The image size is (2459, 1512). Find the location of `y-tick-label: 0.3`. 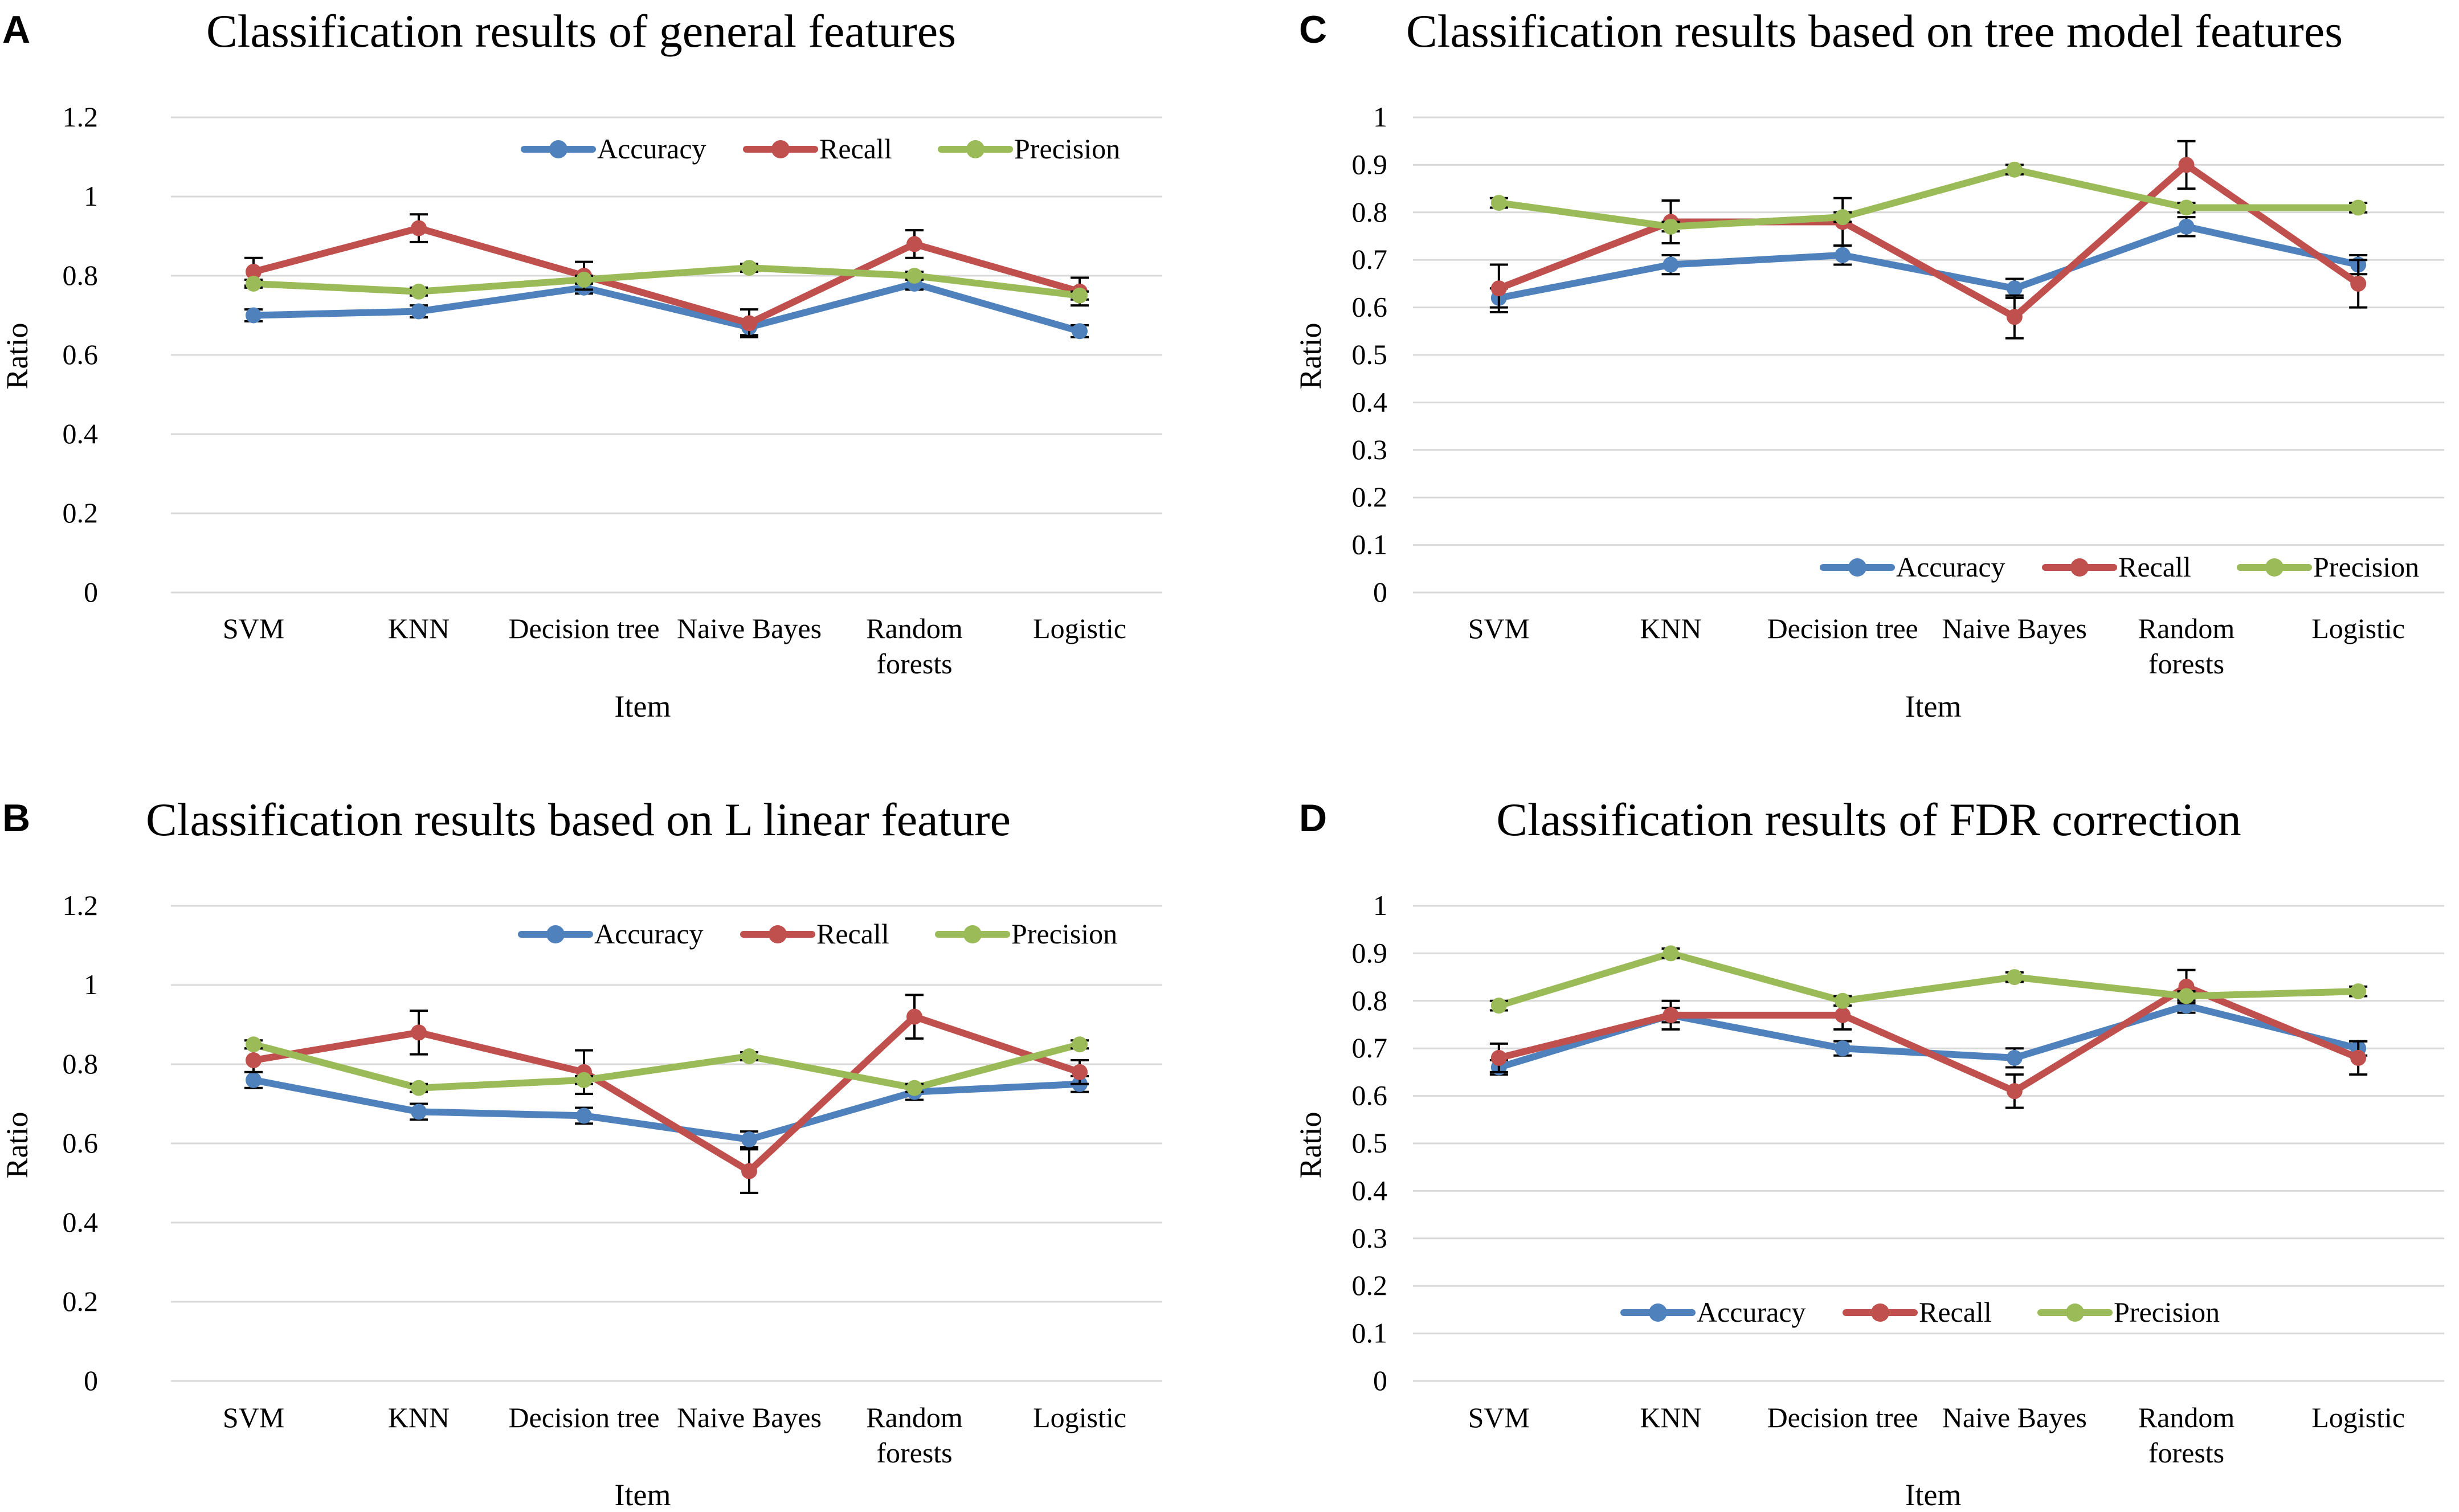

y-tick-label: 0.3 is located at coordinates (1370, 450).